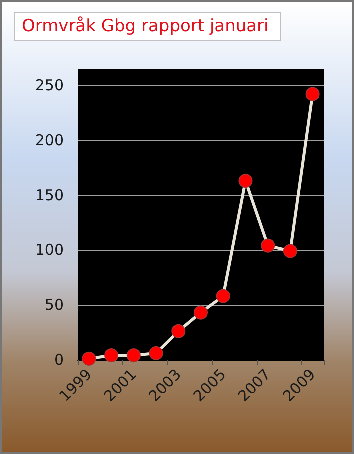  Describe the element at coordinates (49, 250) in the screenshot. I see `y-tick-label: 100` at that location.